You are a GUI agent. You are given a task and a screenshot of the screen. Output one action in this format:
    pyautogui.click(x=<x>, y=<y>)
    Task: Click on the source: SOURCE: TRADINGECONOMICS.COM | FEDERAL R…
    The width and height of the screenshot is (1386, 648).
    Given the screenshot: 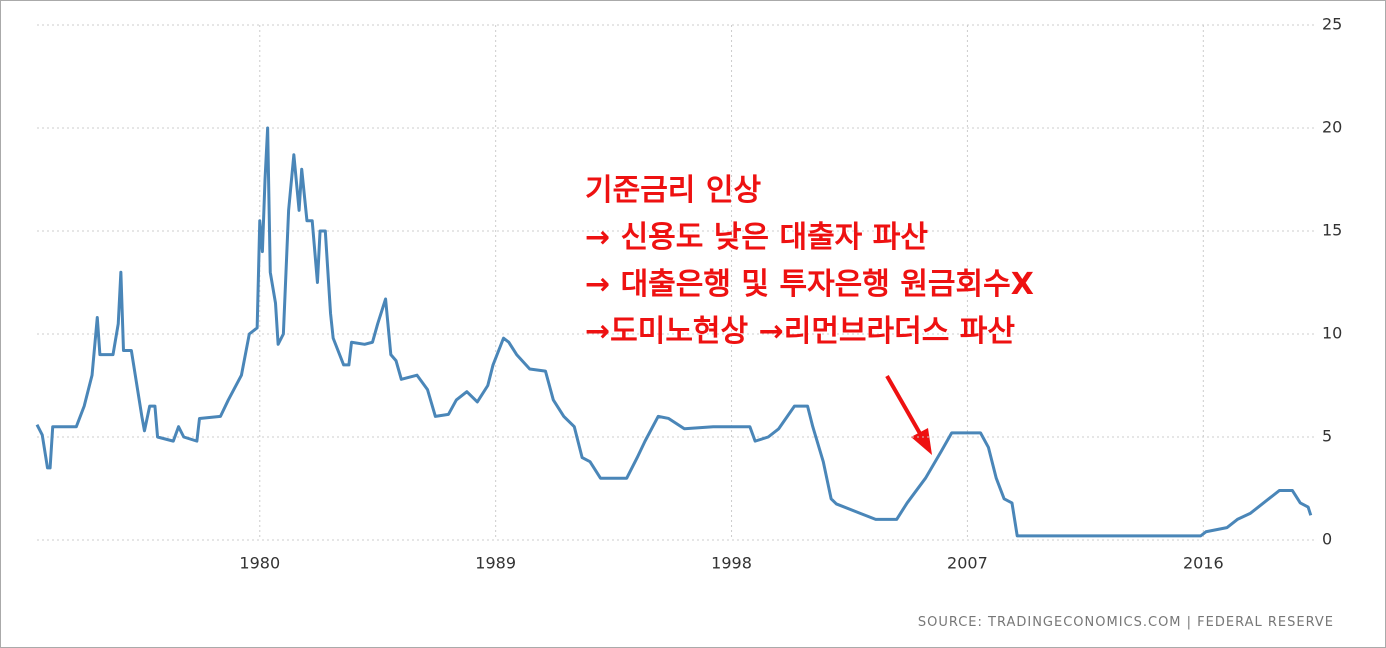 What is the action you would take?
    pyautogui.click(x=1126, y=622)
    